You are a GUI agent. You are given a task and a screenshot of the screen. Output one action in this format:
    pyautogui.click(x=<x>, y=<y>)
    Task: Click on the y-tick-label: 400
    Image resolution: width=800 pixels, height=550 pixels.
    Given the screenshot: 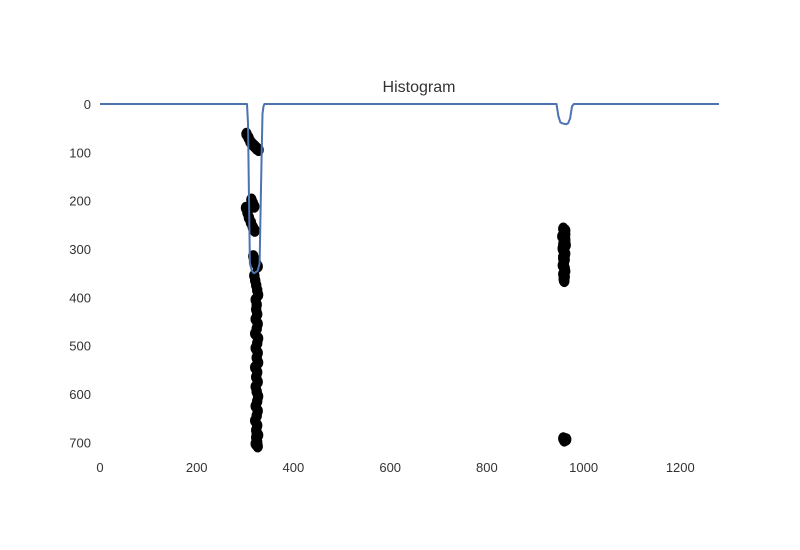 What is the action you would take?
    pyautogui.click(x=80, y=297)
    